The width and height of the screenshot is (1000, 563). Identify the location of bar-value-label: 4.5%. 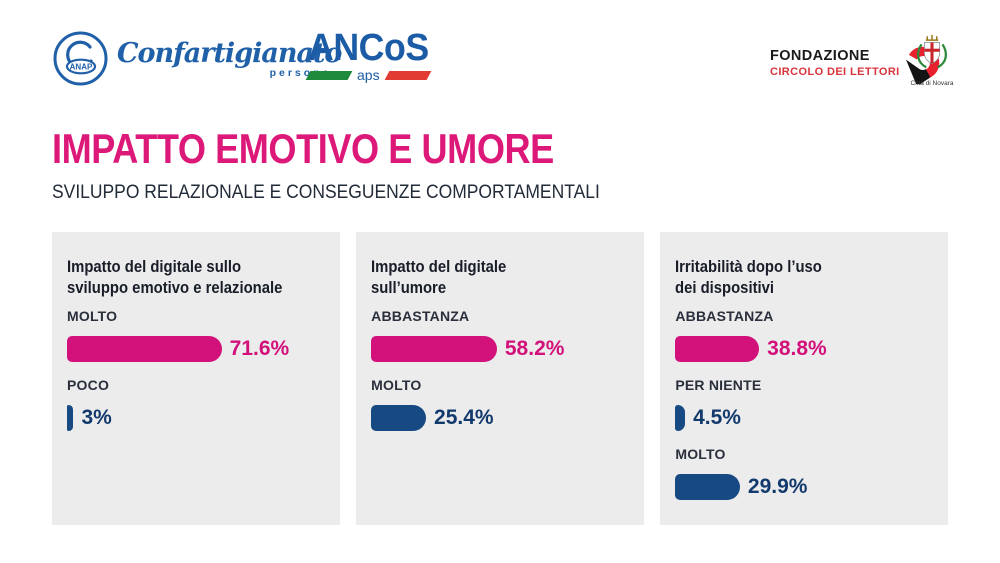
(717, 417).